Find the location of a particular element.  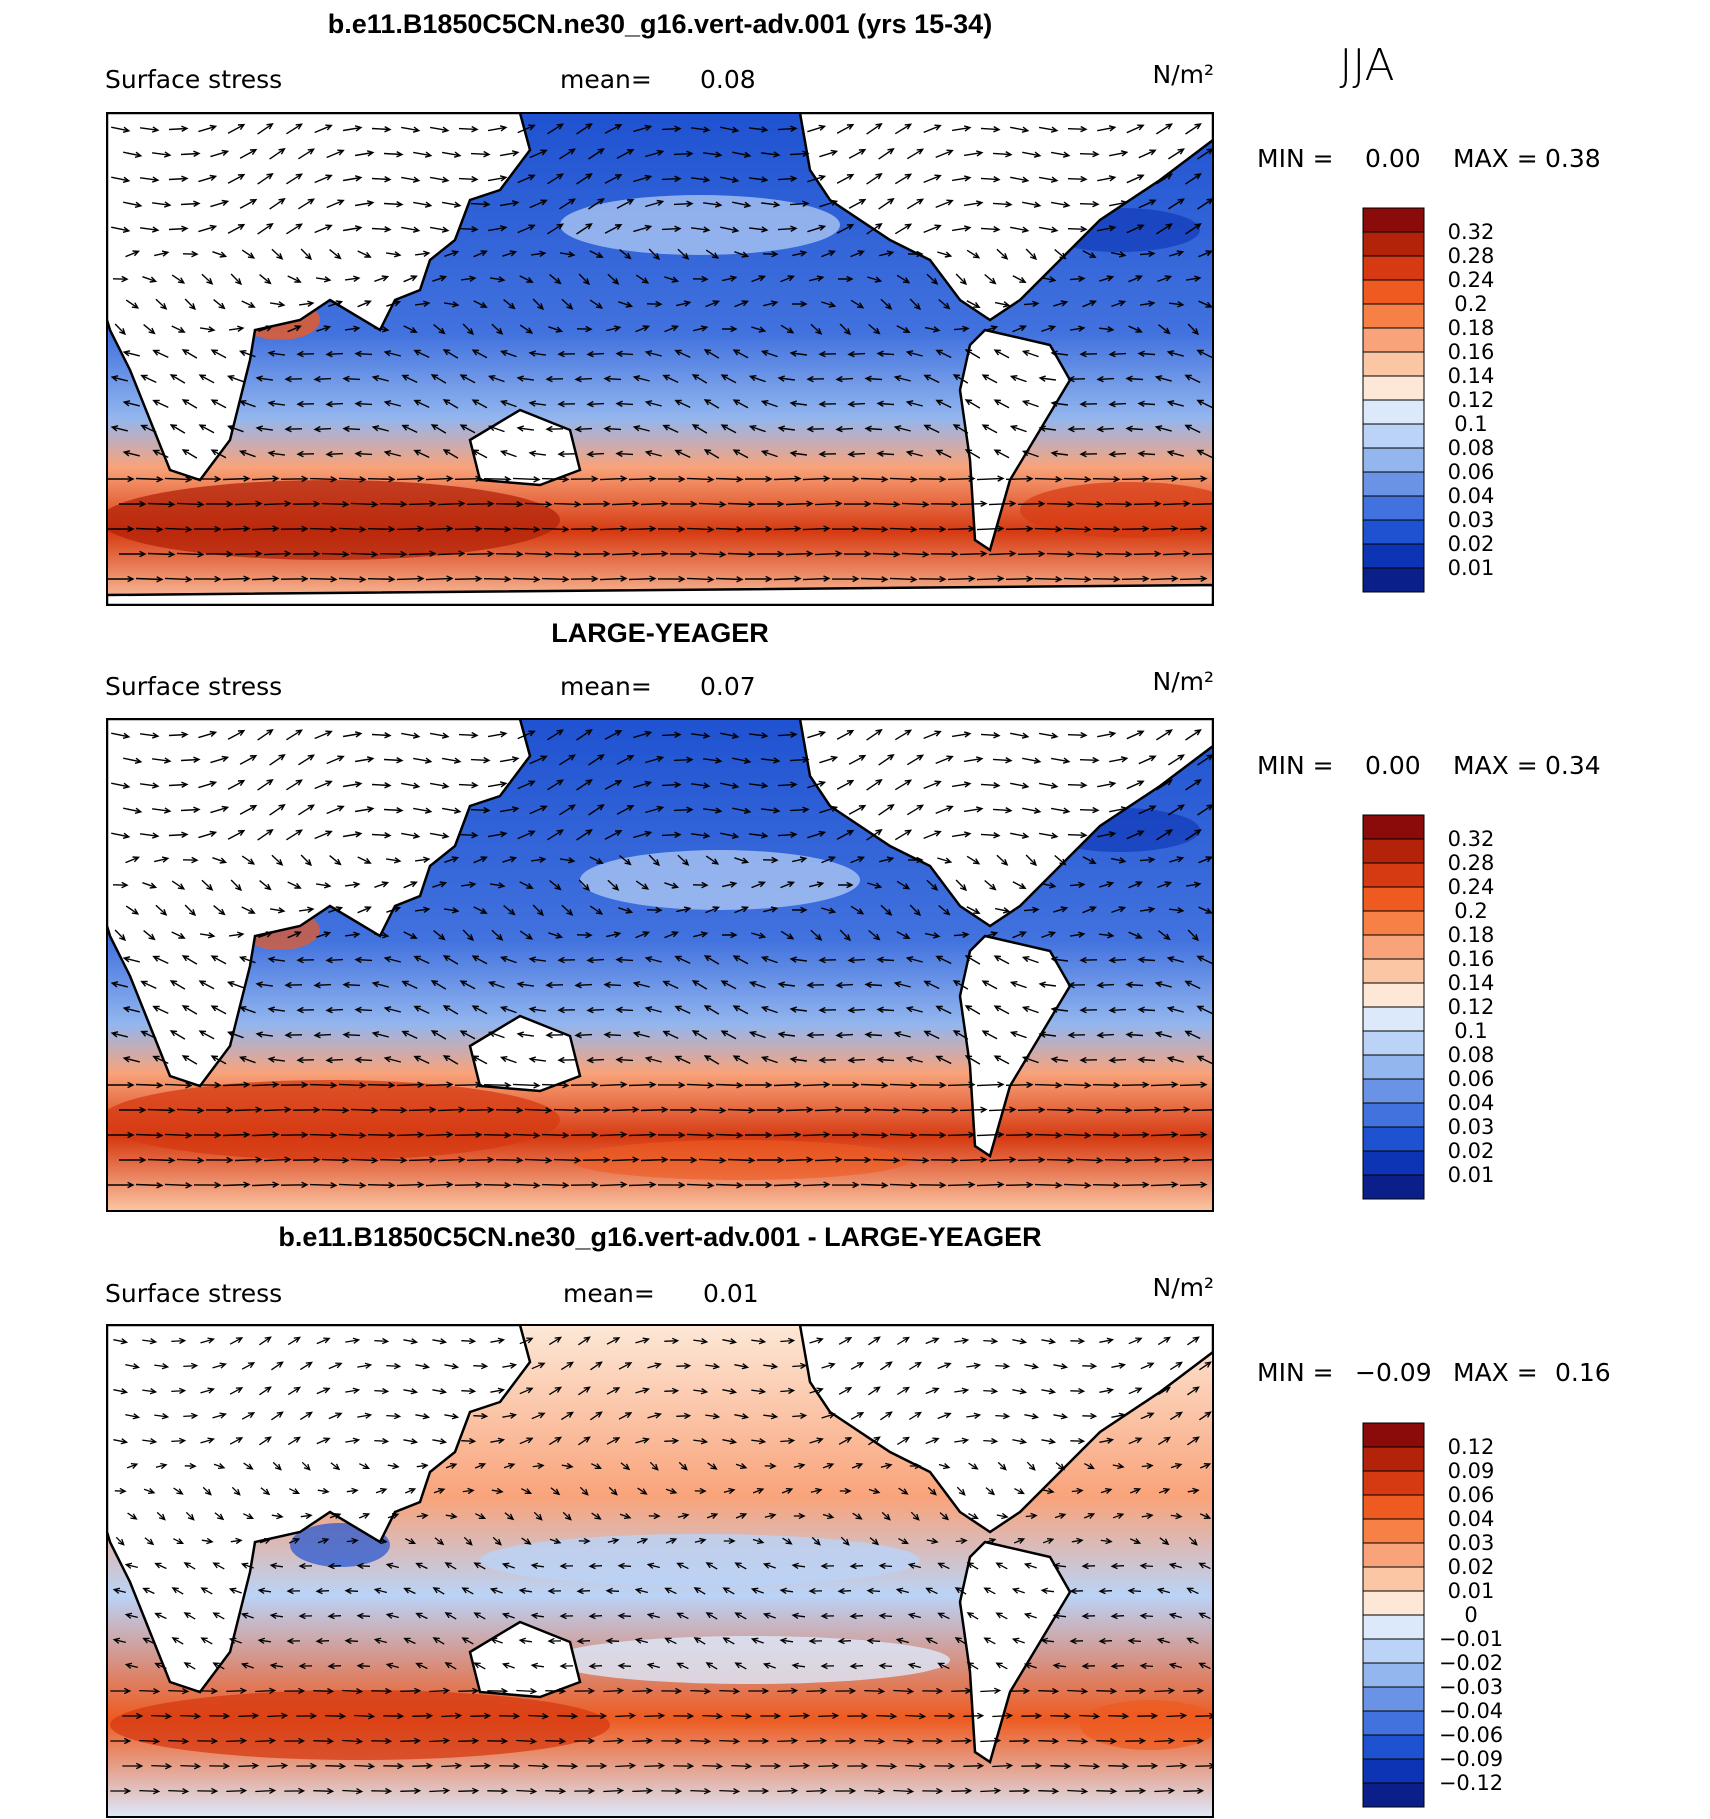

colorbar-tick-label: 0.16 is located at coordinates (1471, 959).